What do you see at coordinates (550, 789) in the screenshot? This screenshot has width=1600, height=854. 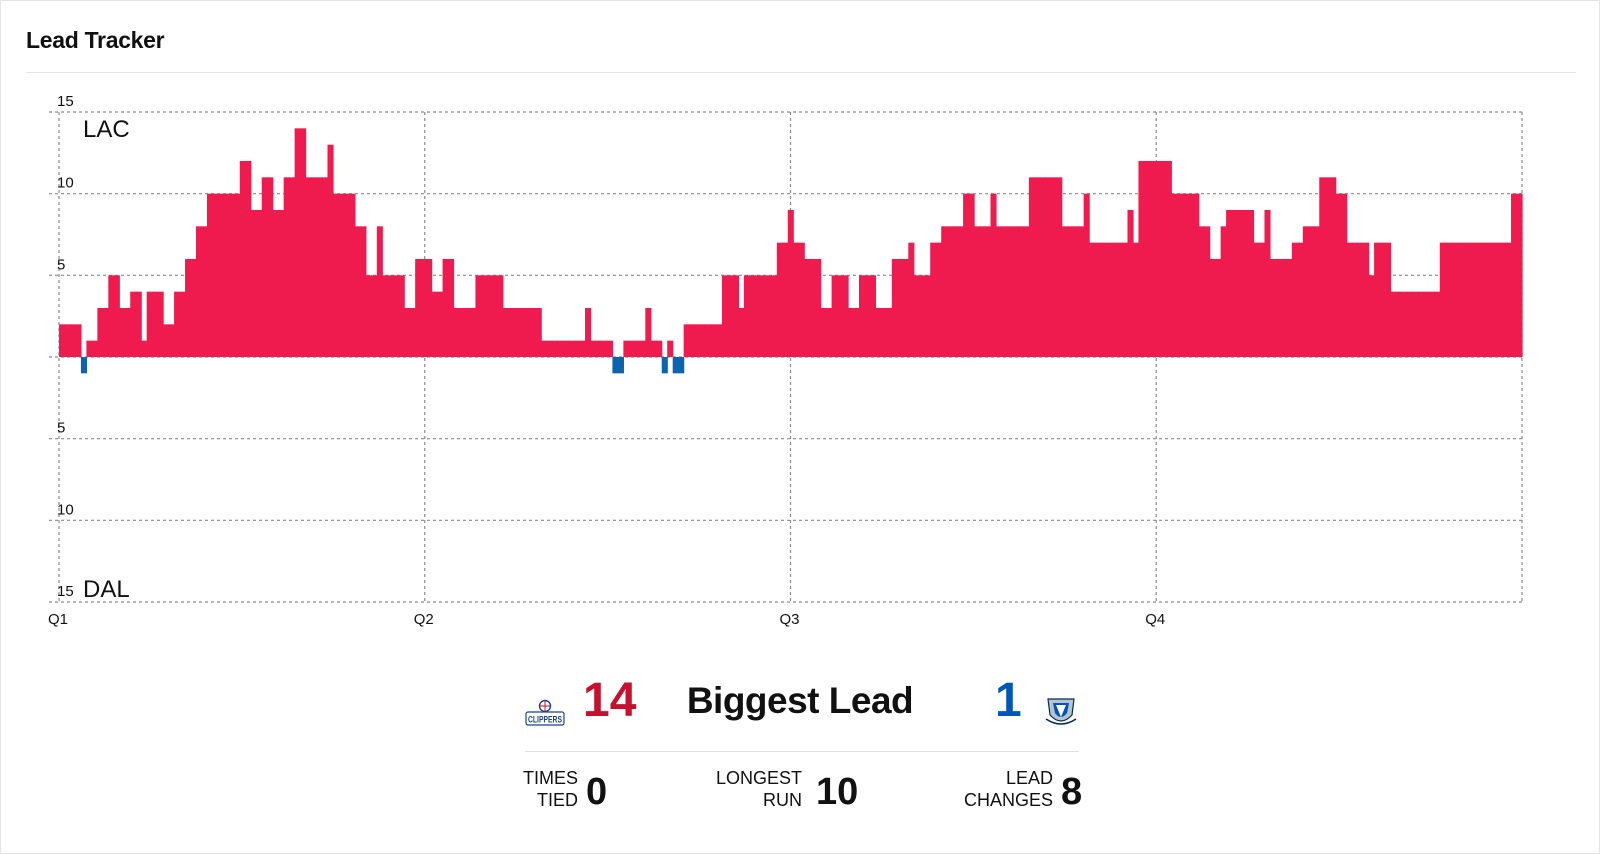 I see `times-tied-label: Times Tied` at bounding box center [550, 789].